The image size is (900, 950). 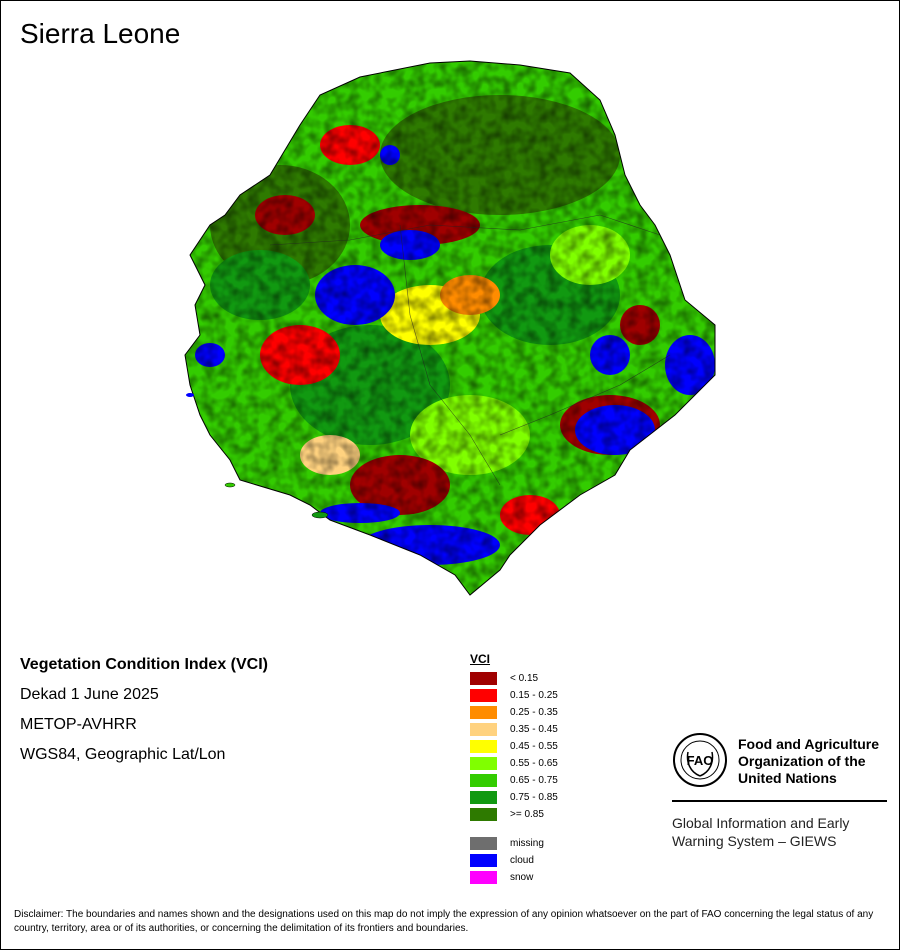 I want to click on fao-name-line2: Organization of the, so click(x=802, y=761).